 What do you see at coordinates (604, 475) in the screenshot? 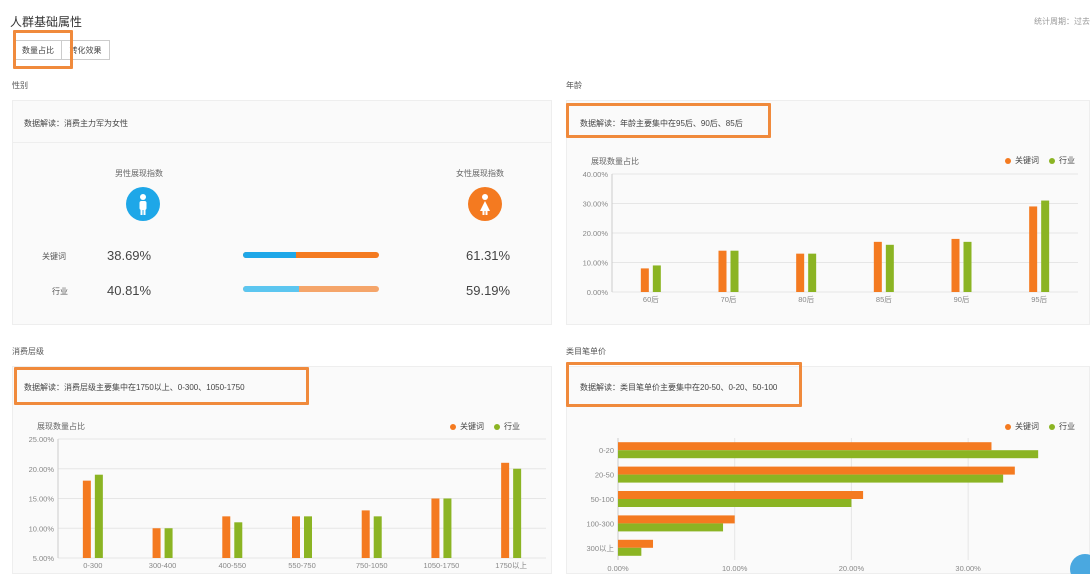
I see `y-tick-label: 20-50` at bounding box center [604, 475].